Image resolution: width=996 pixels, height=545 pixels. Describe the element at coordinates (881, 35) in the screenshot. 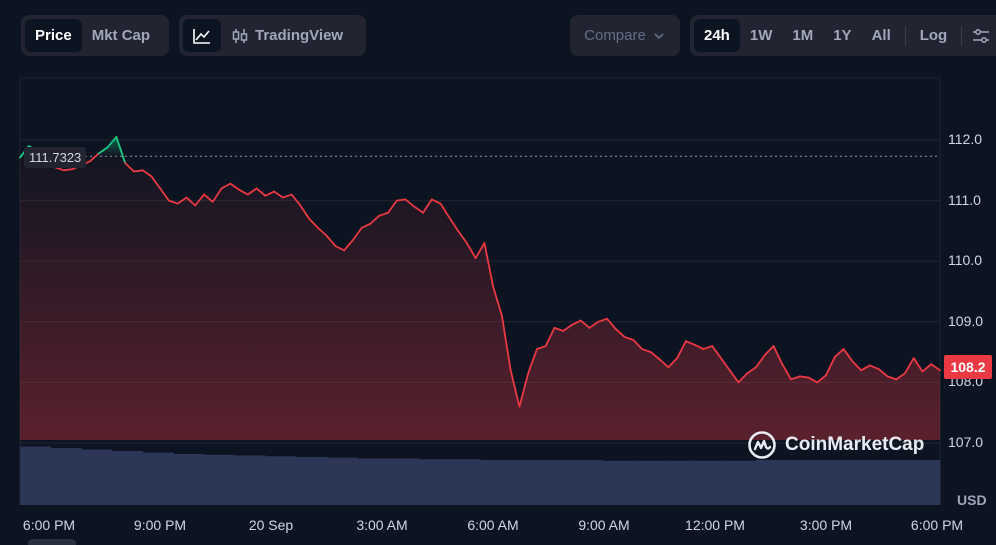

I see `range-all: All` at that location.